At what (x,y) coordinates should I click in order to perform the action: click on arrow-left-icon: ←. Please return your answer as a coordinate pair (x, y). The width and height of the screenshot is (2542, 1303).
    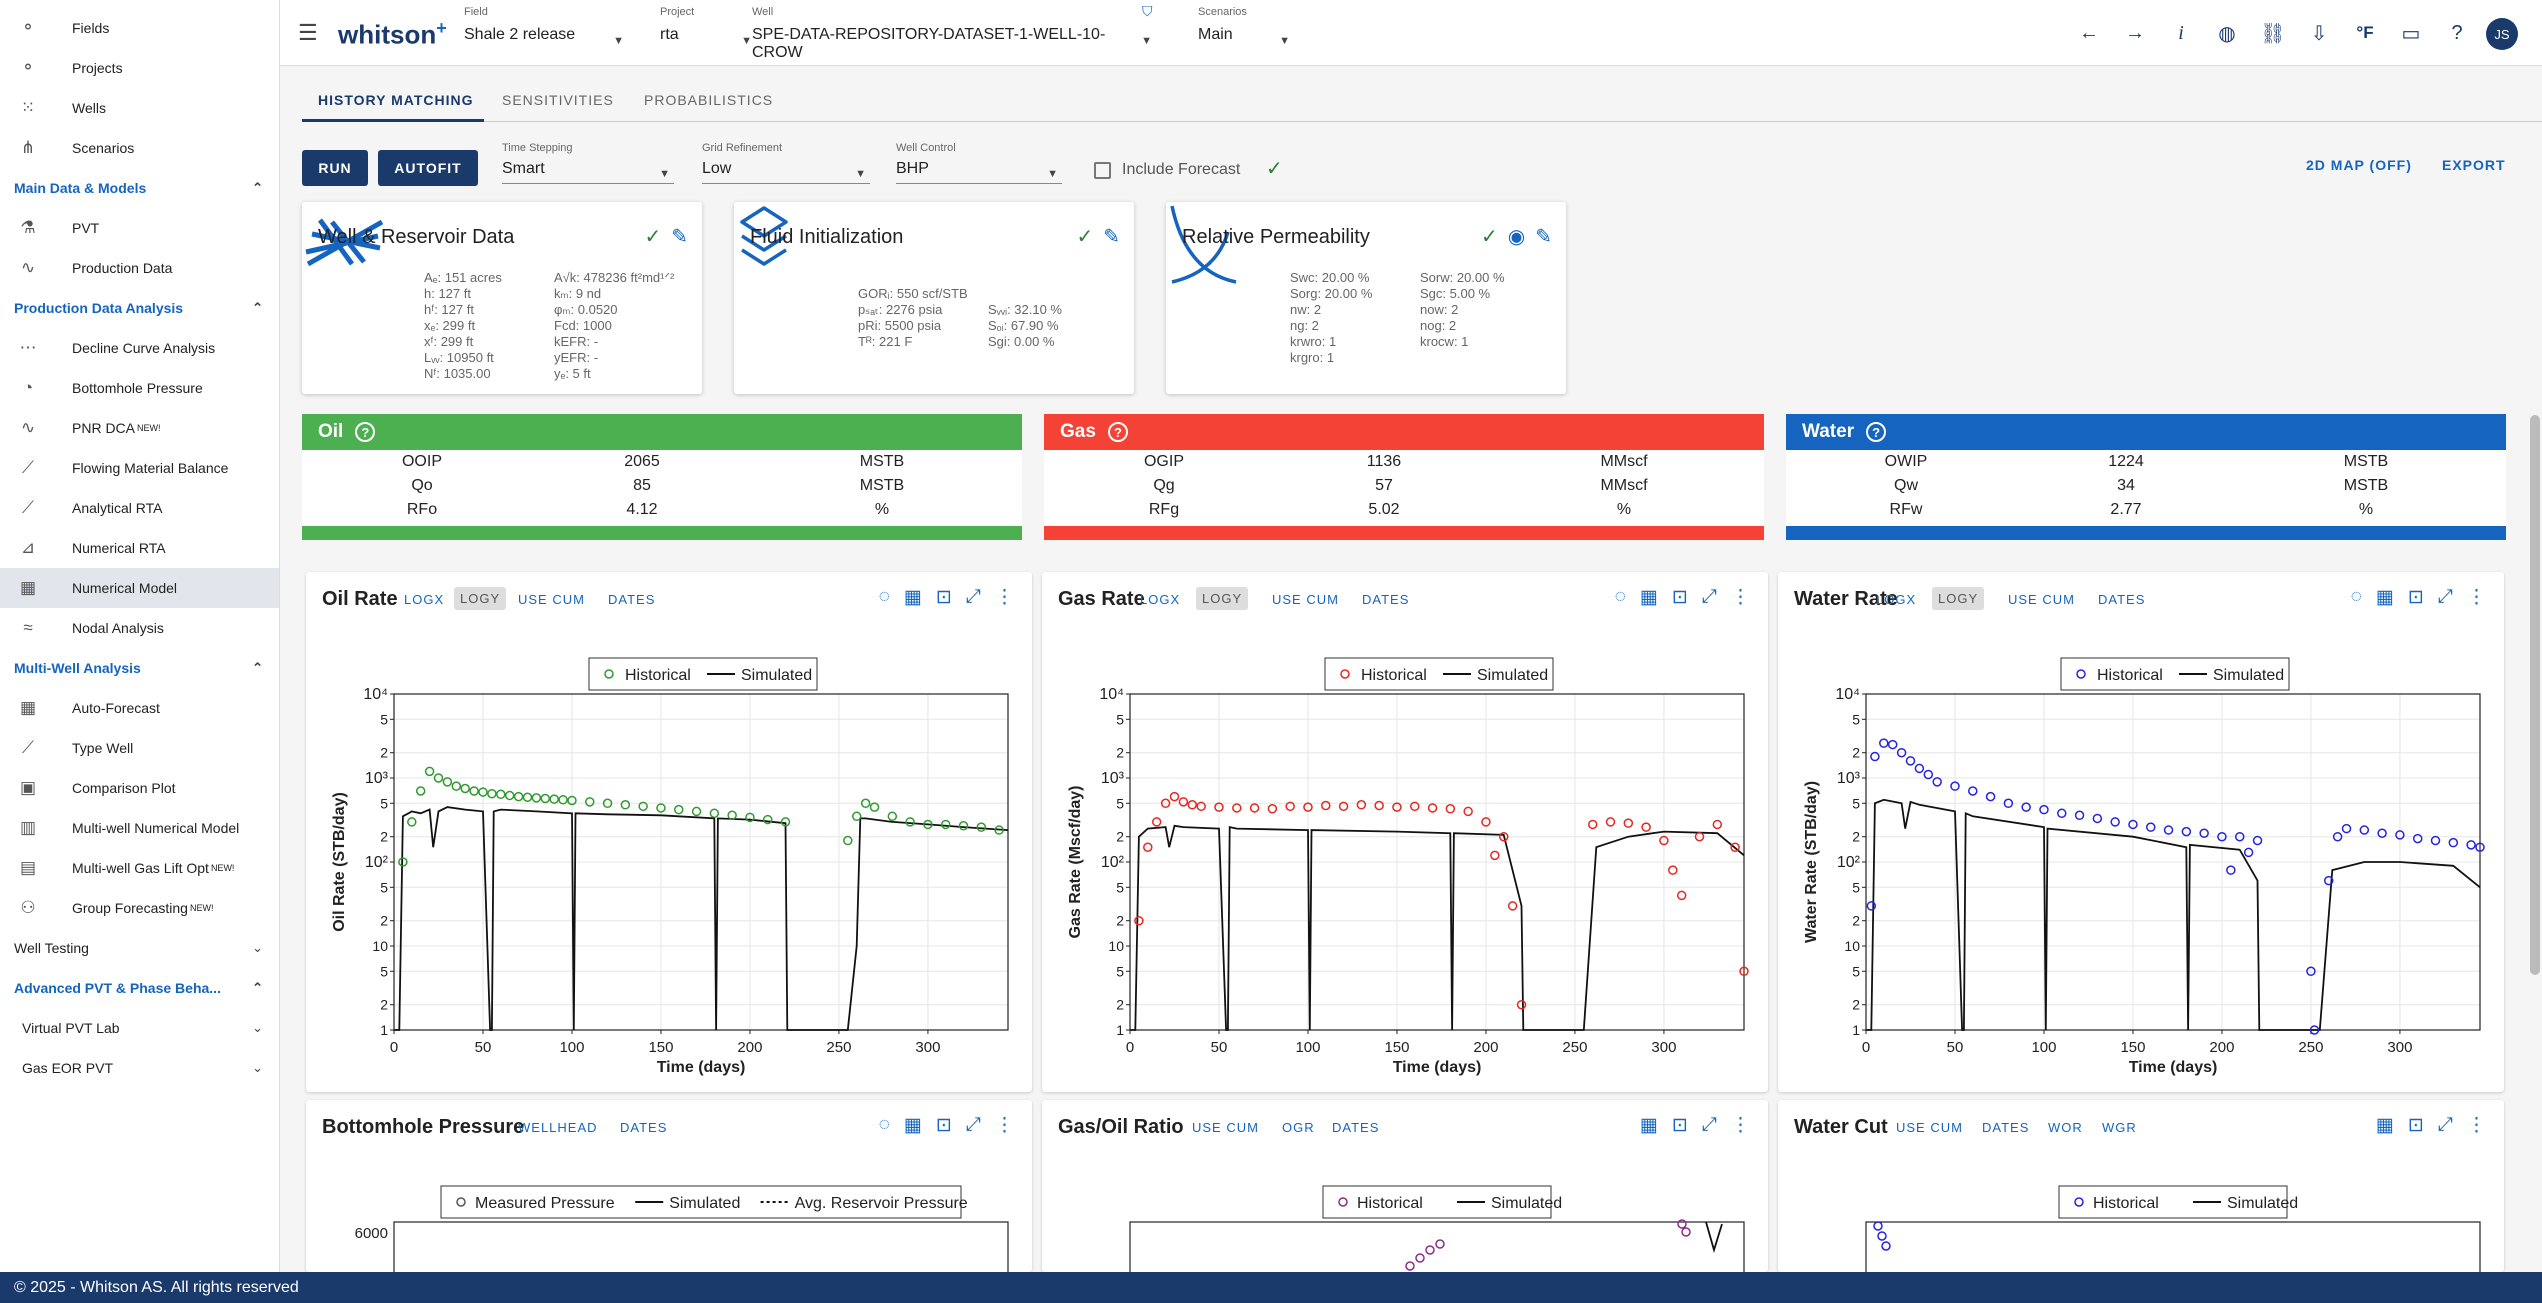
    Looking at the image, I should click on (2089, 32).